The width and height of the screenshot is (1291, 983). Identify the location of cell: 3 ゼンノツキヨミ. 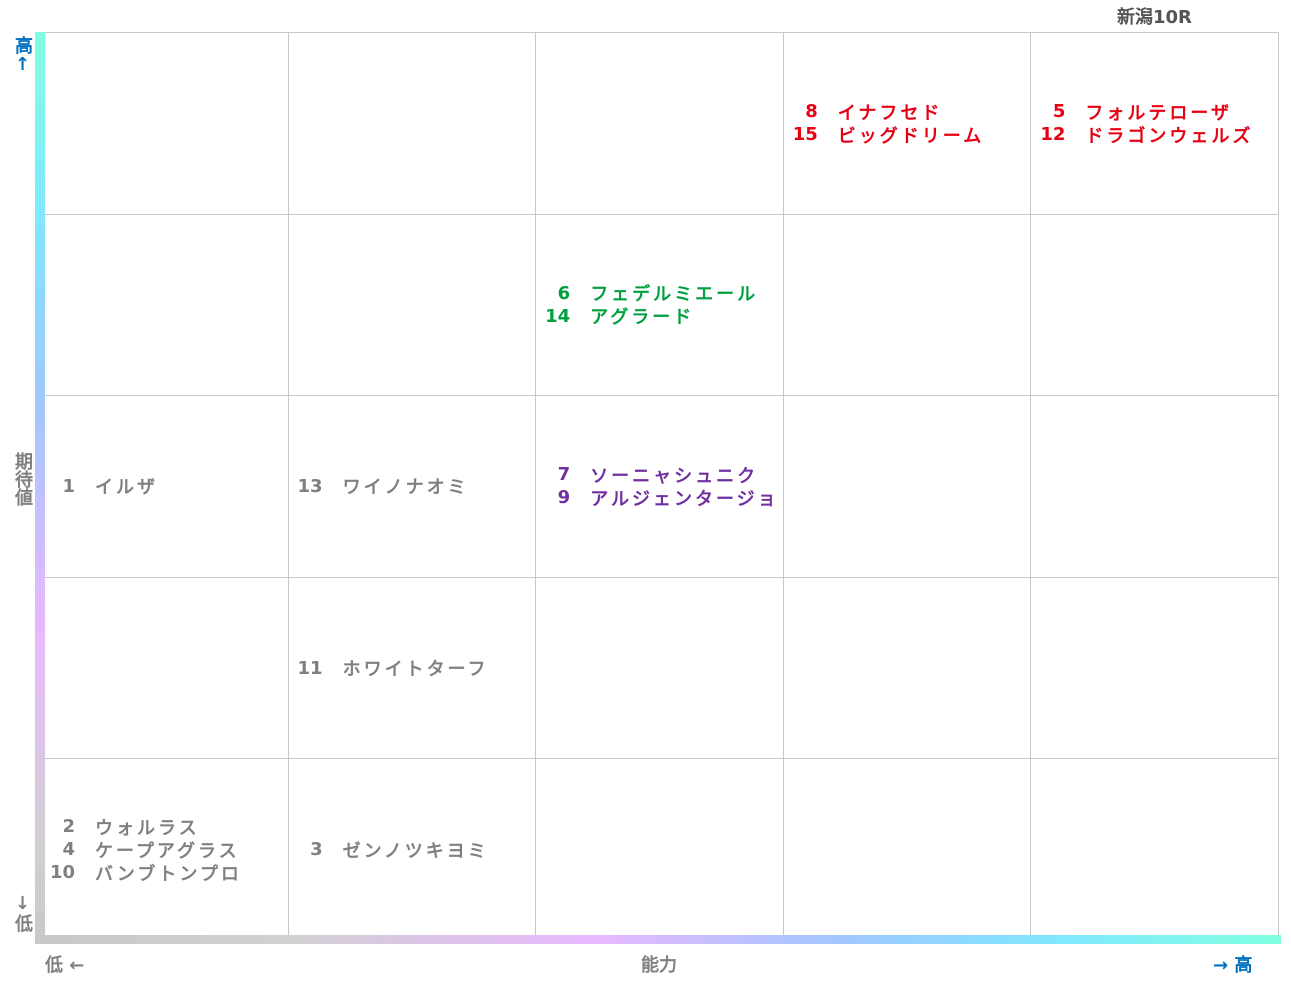
(412, 850).